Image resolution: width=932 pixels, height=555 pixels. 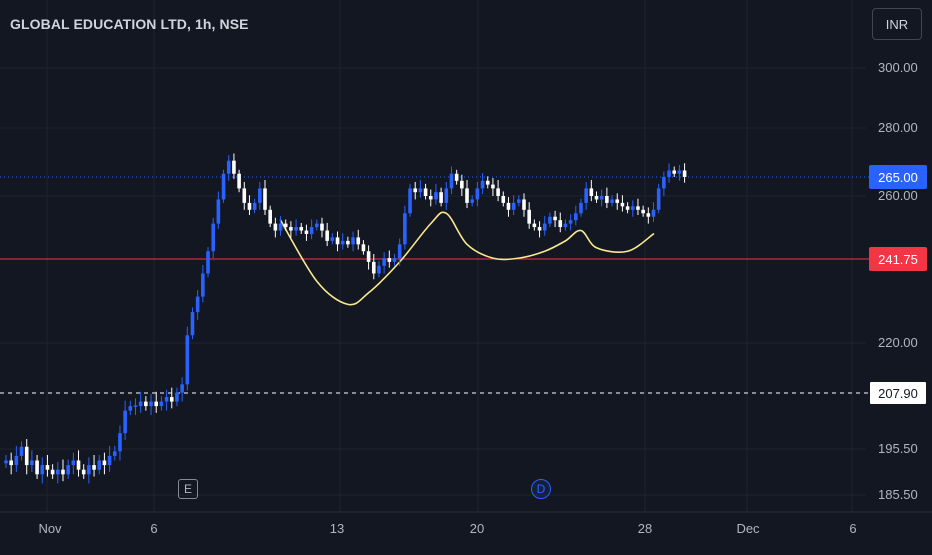 I want to click on cup-pattern-curve, so click(x=467, y=258).